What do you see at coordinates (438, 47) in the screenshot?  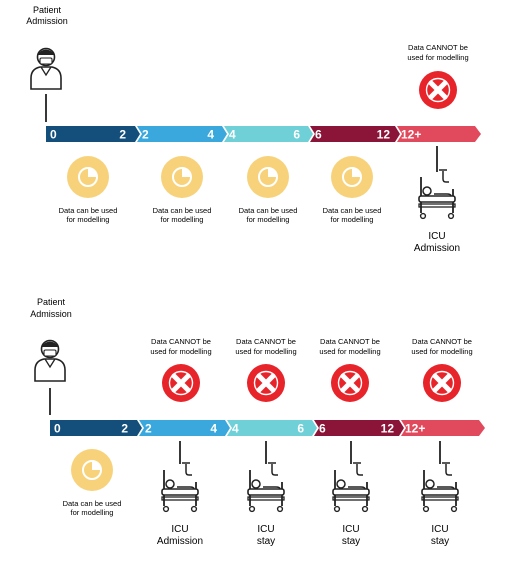 I see `panel1-cannot-note-1: Data CANNOT be` at bounding box center [438, 47].